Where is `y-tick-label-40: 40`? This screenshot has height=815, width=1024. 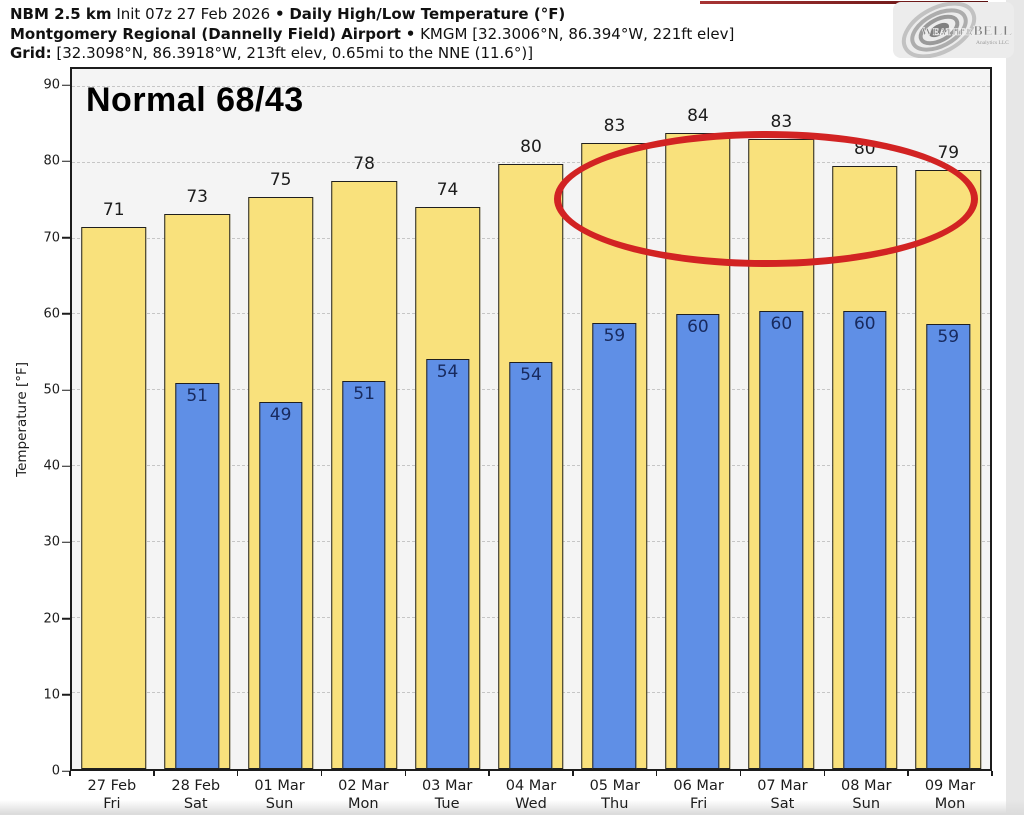 y-tick-label-40: 40 is located at coordinates (51, 466).